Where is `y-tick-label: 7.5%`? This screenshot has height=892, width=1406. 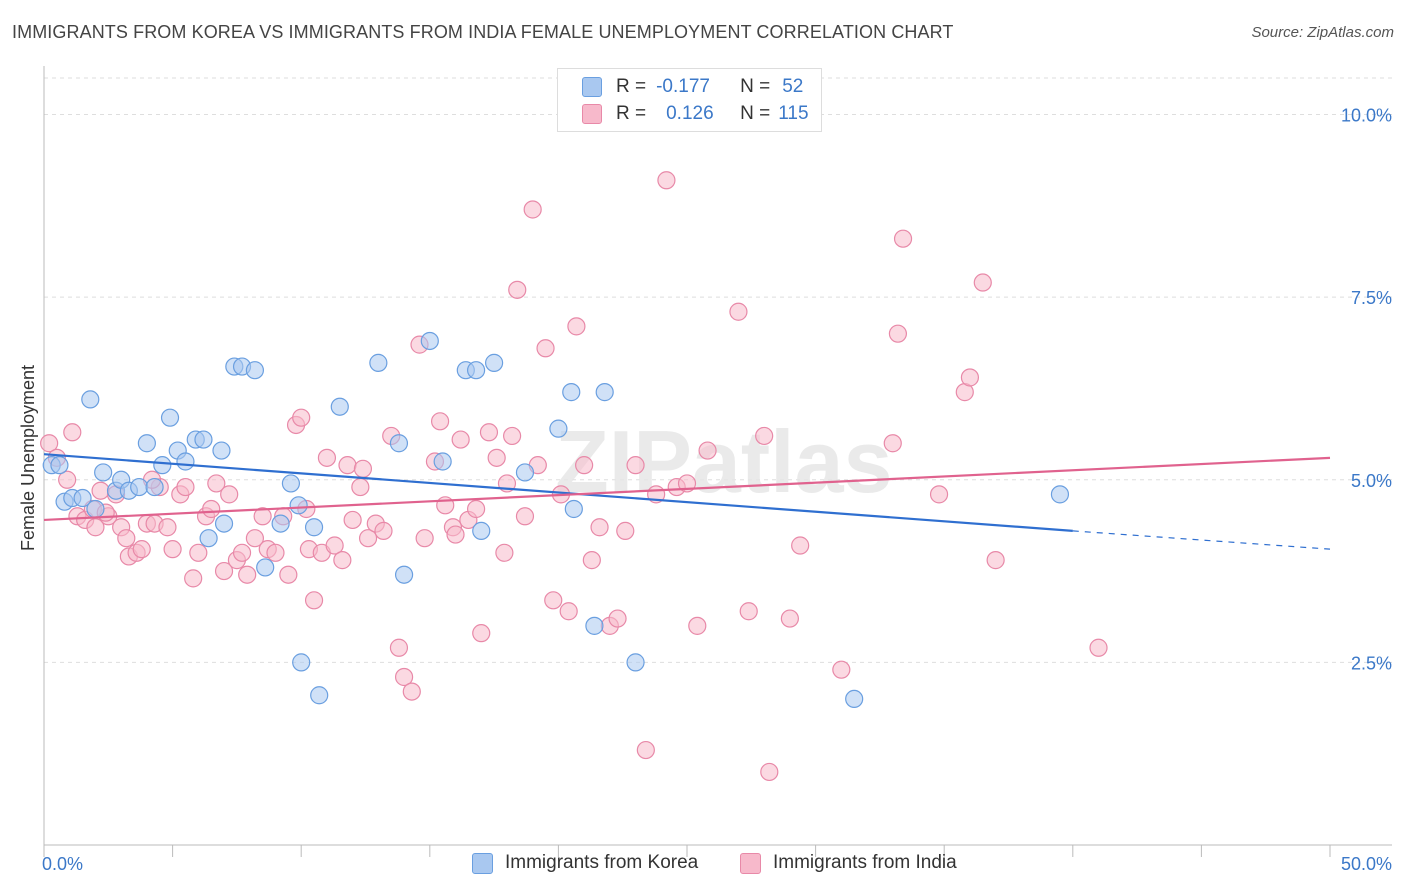 y-tick-label: 7.5% is located at coordinates (1371, 298).